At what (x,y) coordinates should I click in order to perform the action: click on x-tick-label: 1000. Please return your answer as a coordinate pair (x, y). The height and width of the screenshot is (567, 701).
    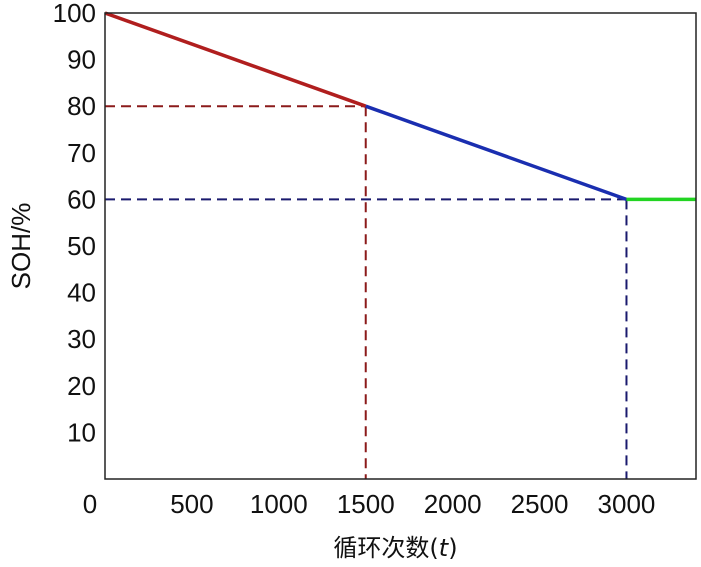
    Looking at the image, I should click on (279, 504).